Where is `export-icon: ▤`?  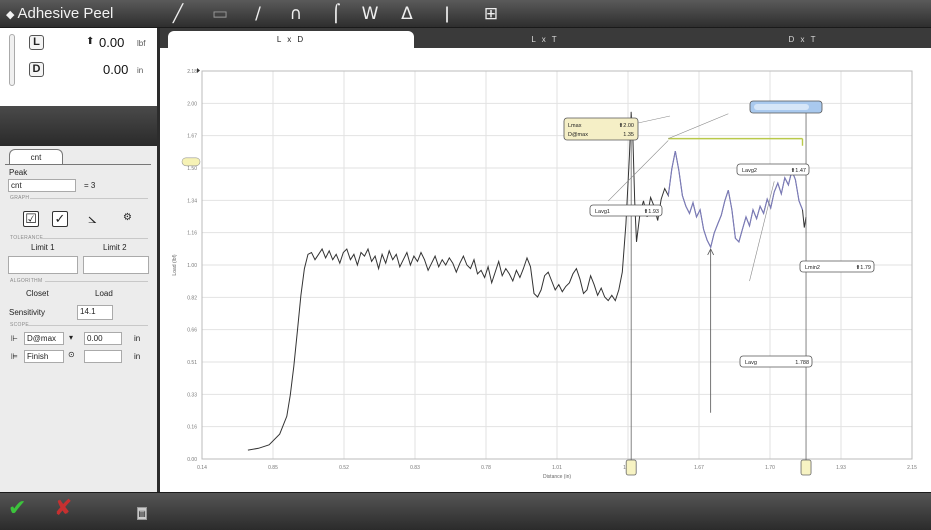 export-icon: ▤ is located at coordinates (142, 513).